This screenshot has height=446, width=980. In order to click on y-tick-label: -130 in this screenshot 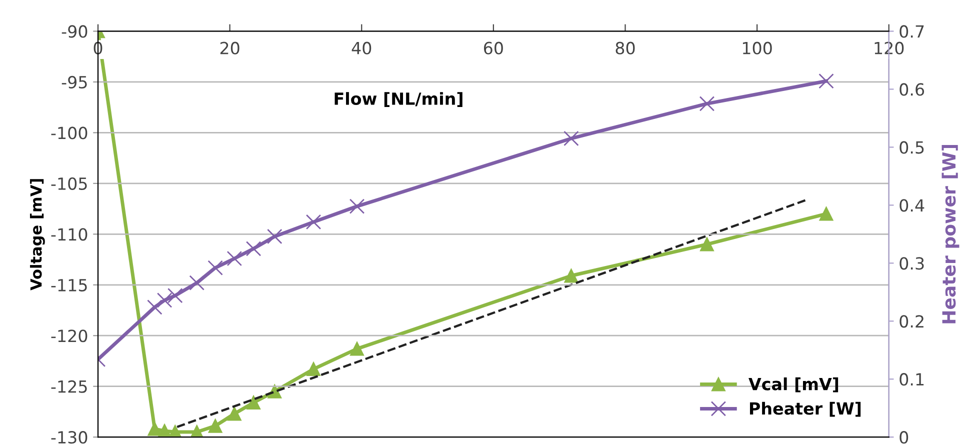, I will do `click(69, 437)`.